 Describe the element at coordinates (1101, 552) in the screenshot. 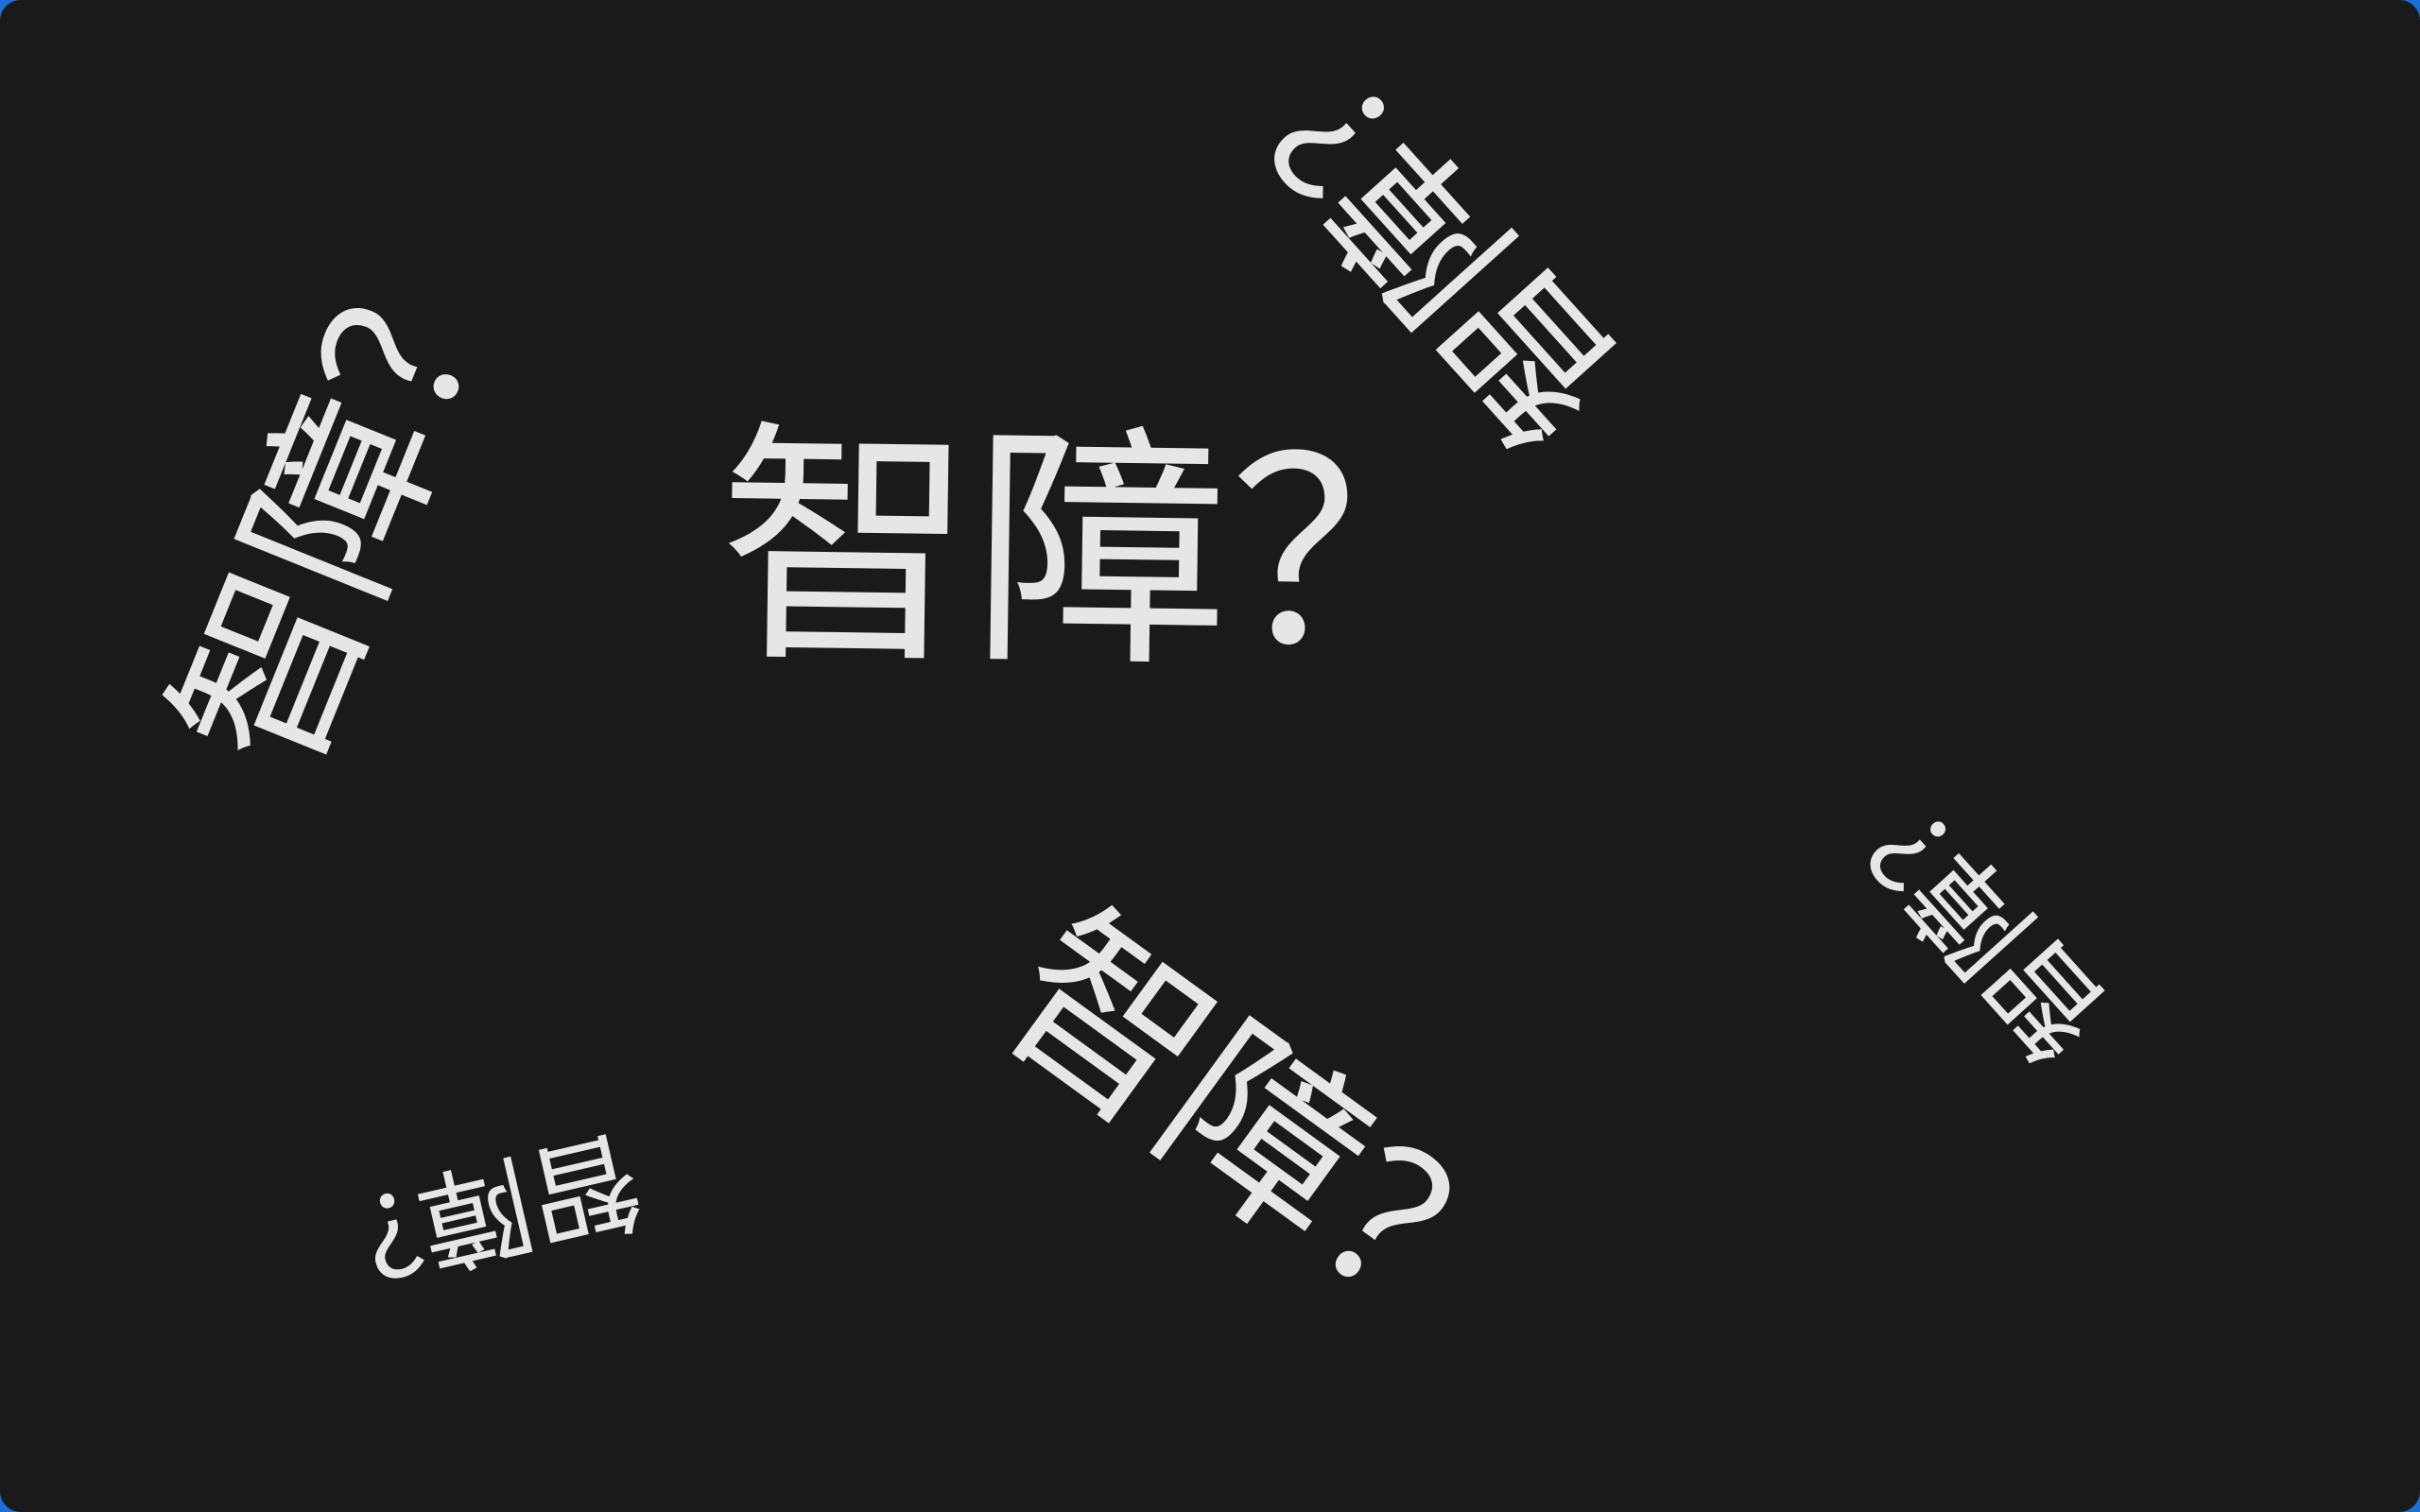

I see `phrase-center: 智障？` at that location.